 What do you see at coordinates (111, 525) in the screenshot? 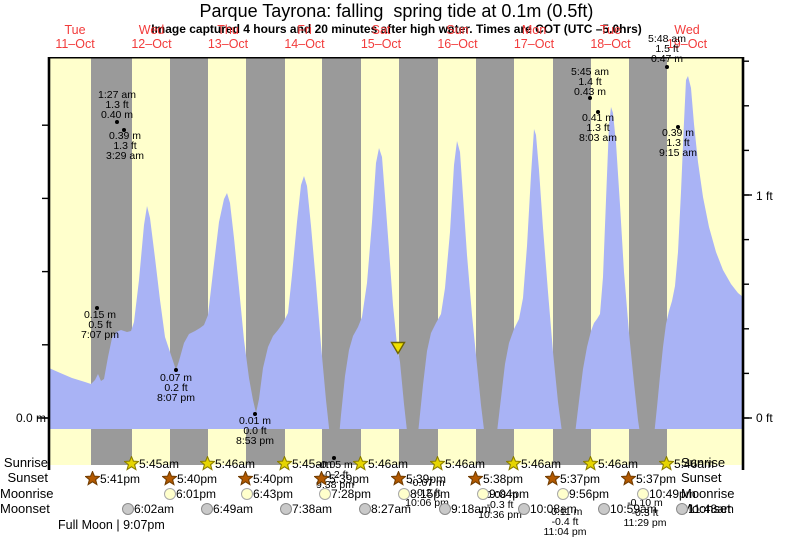
I see `moon-phase-note: Full Moon | 9:07pm` at bounding box center [111, 525].